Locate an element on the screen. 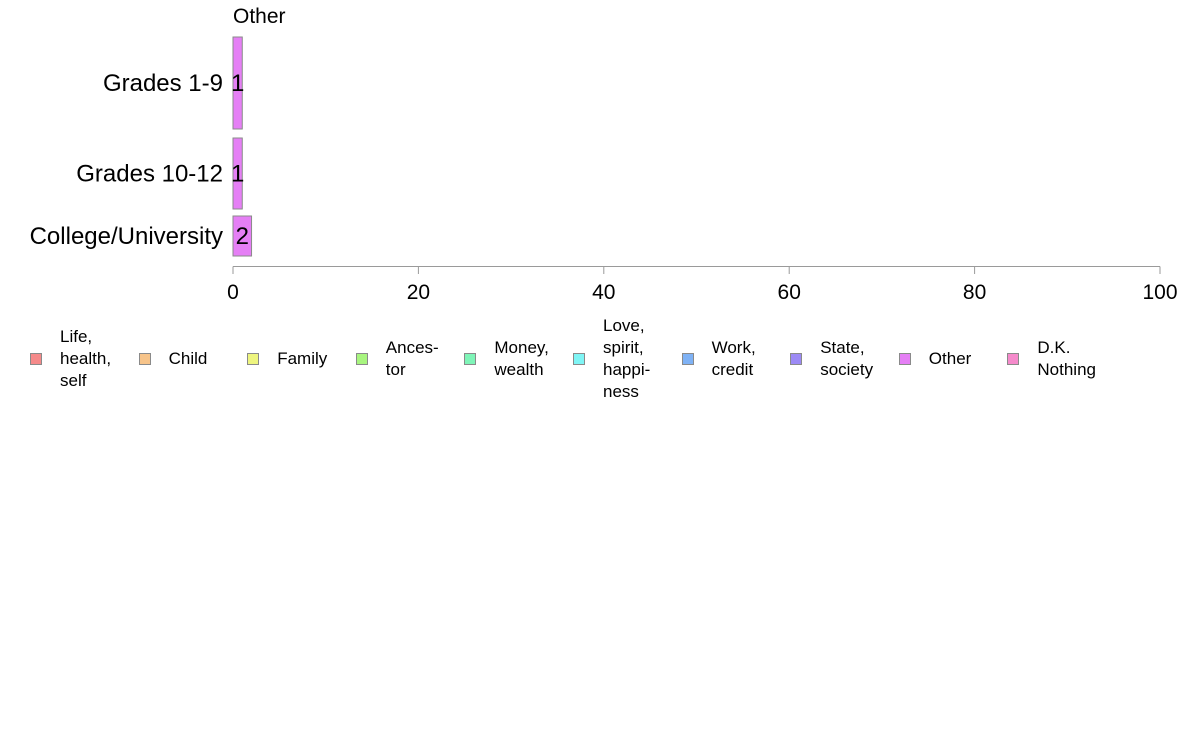 The height and width of the screenshot is (736, 1188). legend-label: Ances- tor is located at coordinates (412, 358).